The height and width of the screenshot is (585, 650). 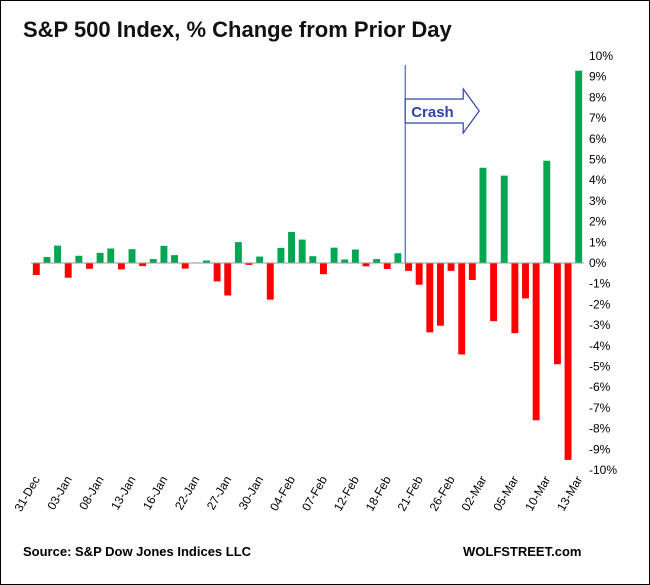 What do you see at coordinates (598, 180) in the screenshot?
I see `y-tick-label: 4%` at bounding box center [598, 180].